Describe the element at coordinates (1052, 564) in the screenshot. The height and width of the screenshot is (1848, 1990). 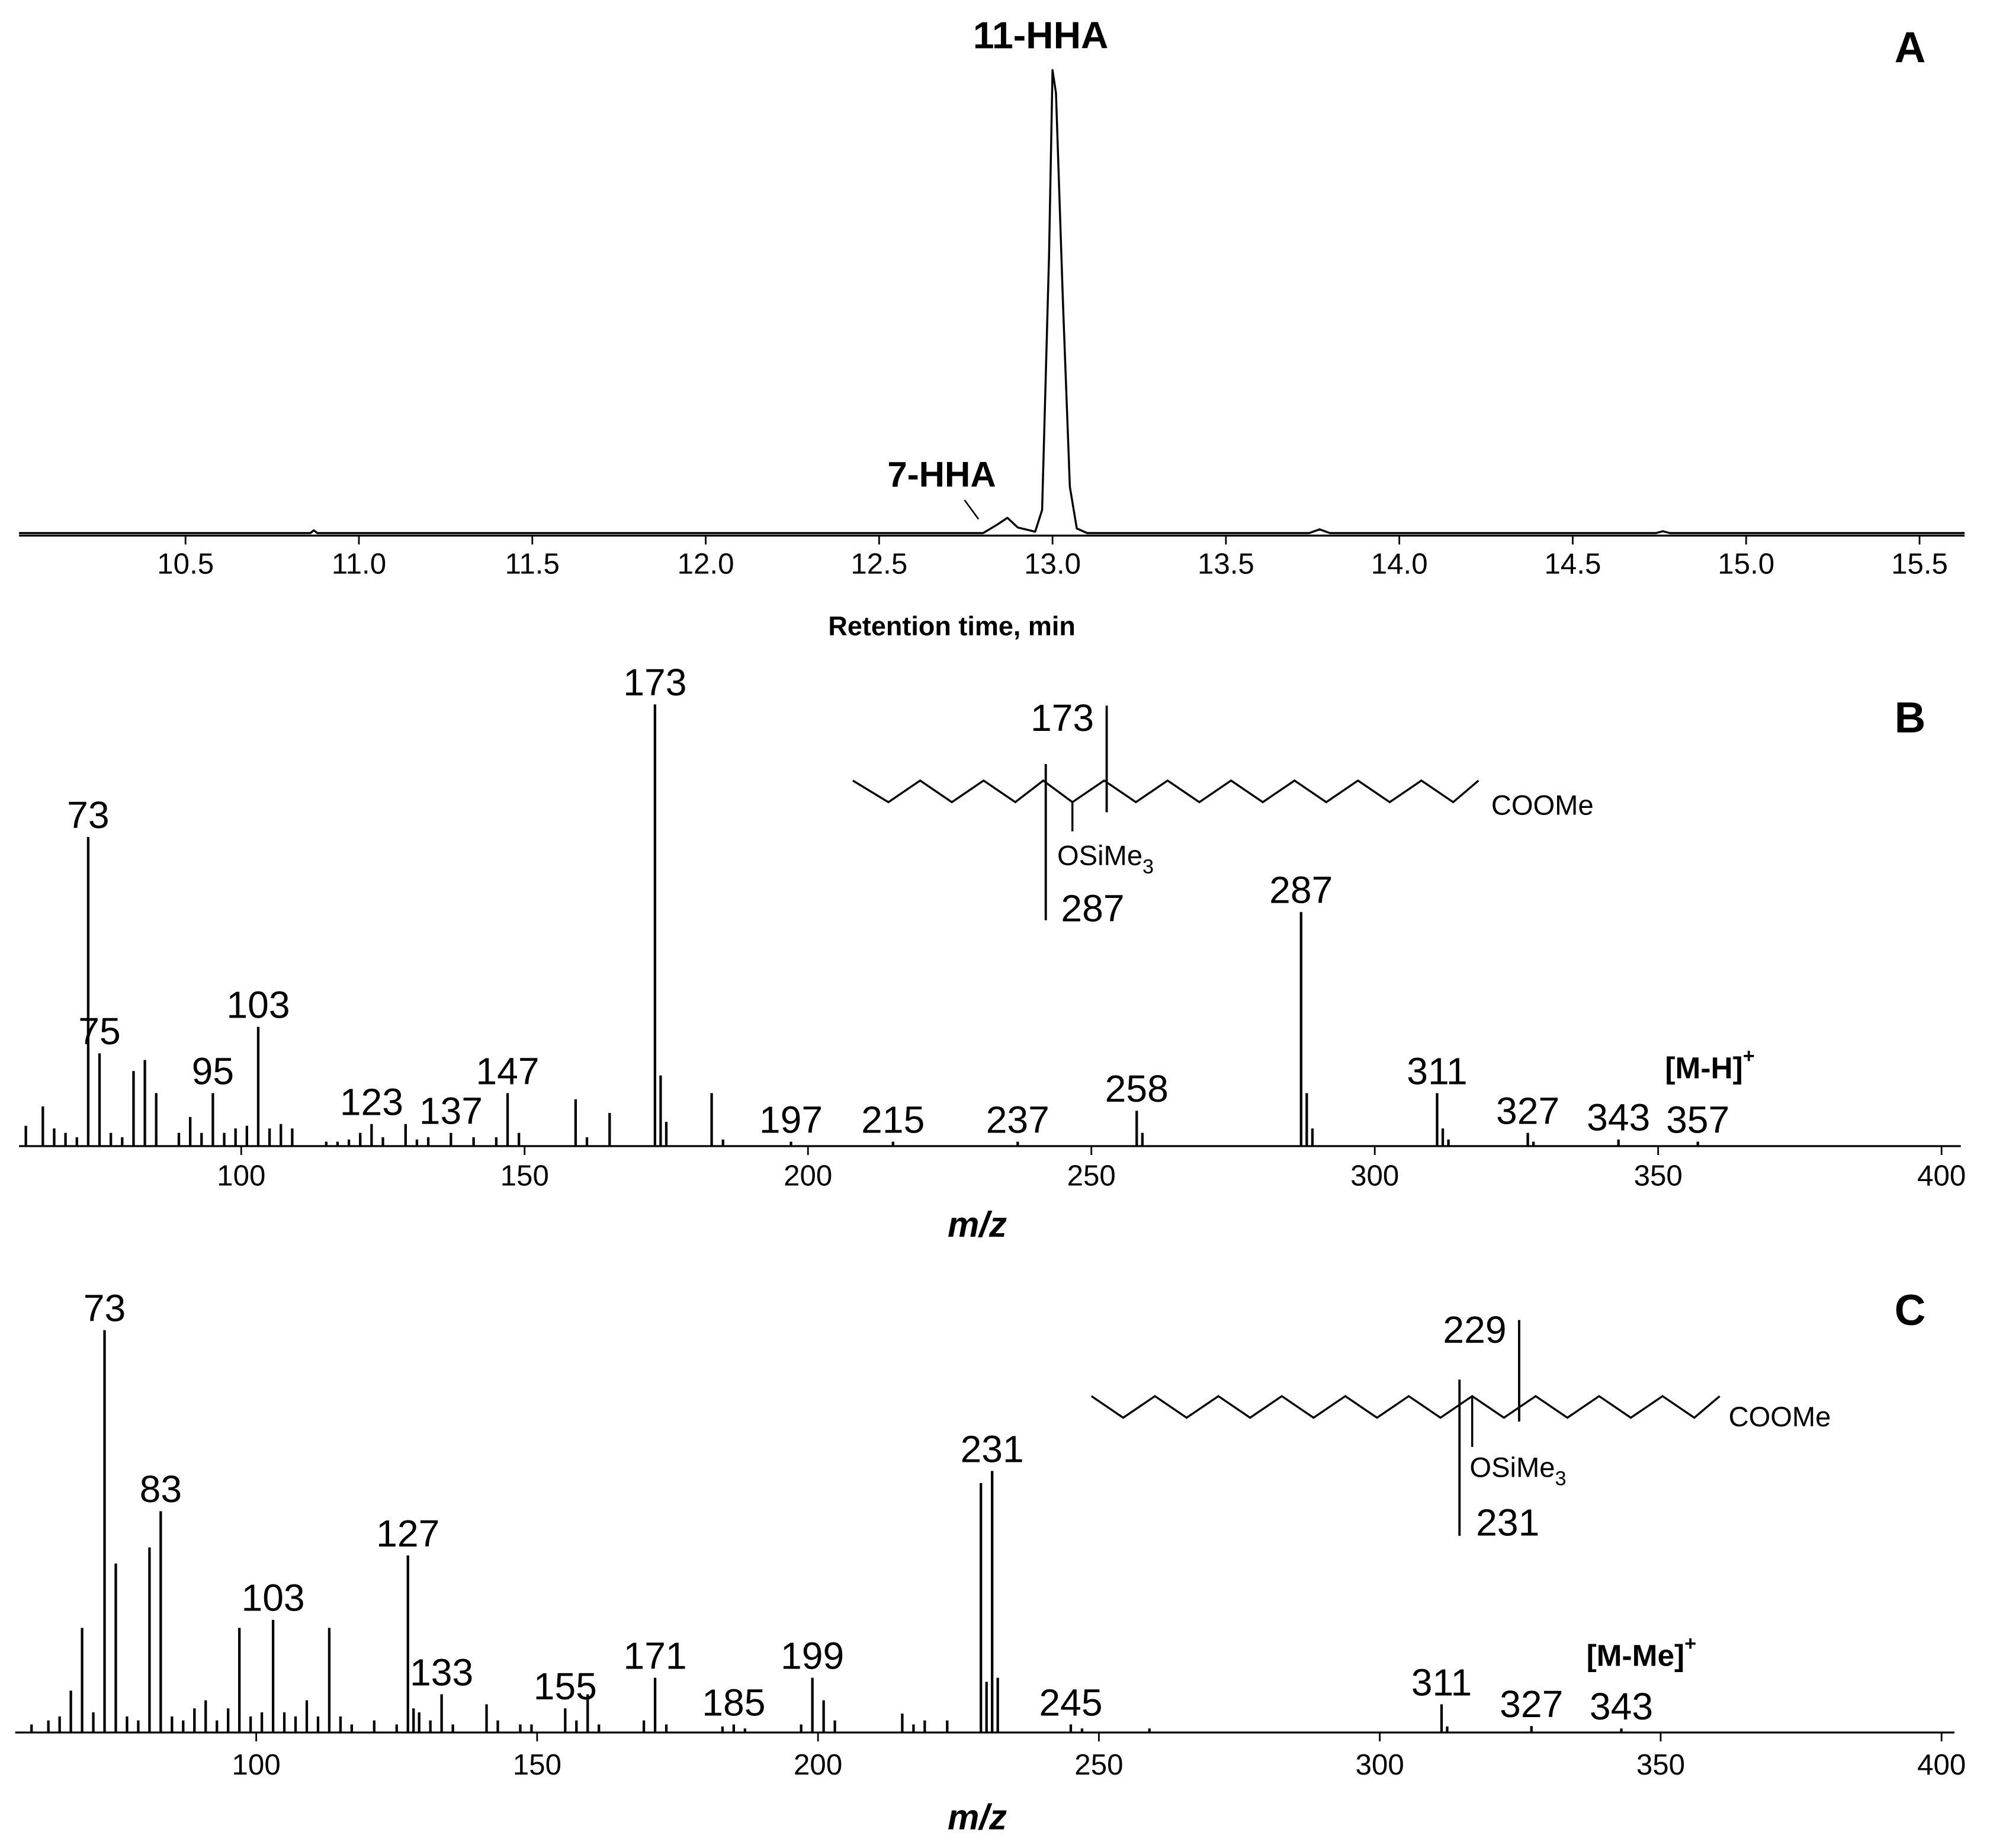
I see `x-tick-label: 13.0` at that location.